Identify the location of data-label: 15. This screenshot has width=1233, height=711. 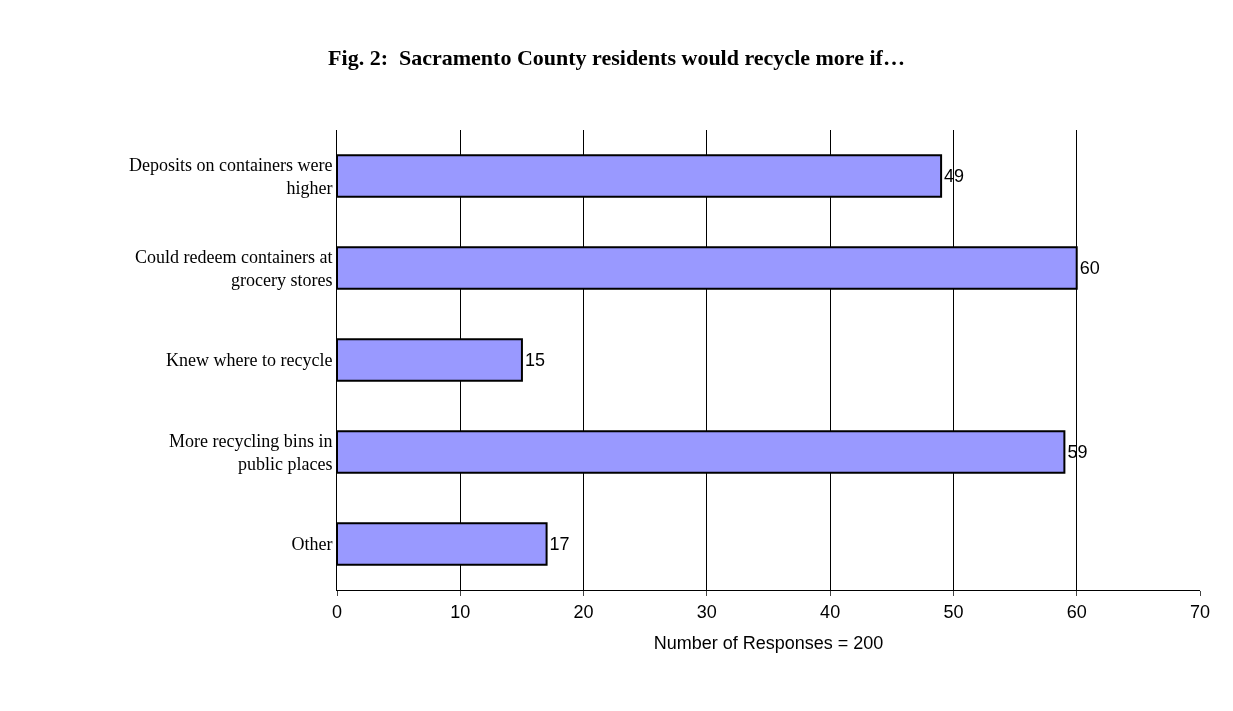
(534, 360).